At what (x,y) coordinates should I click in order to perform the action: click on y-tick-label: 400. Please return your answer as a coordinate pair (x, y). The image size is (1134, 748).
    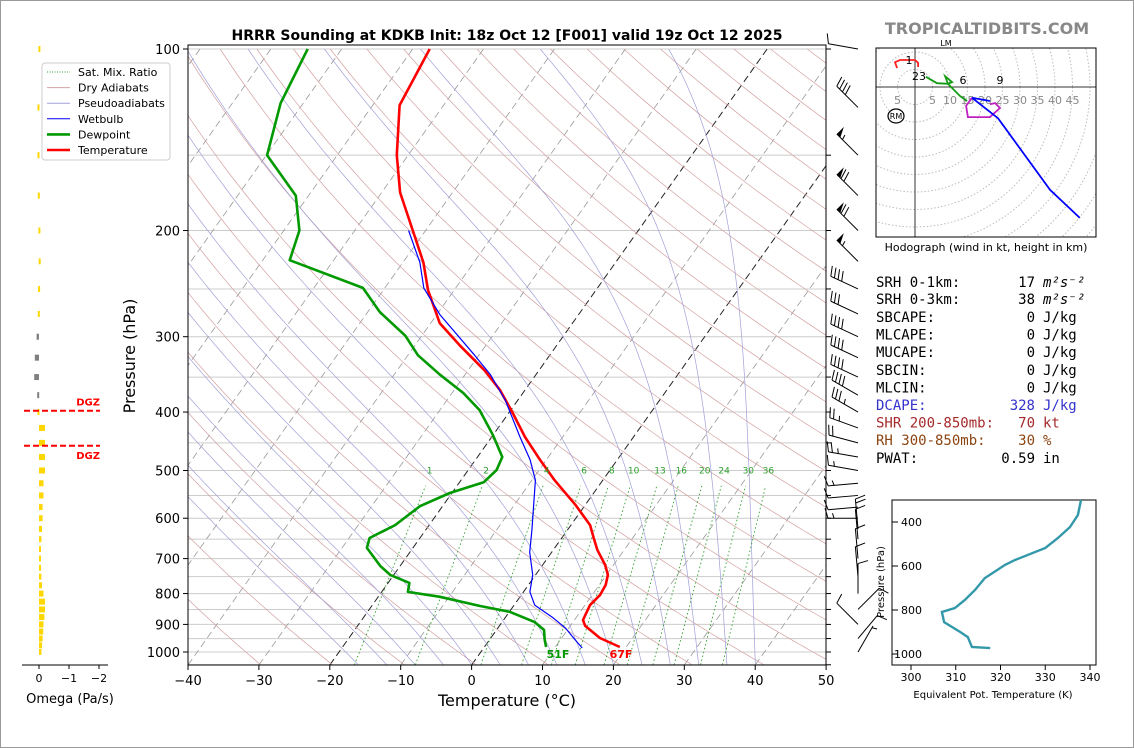
    Looking at the image, I should click on (167, 413).